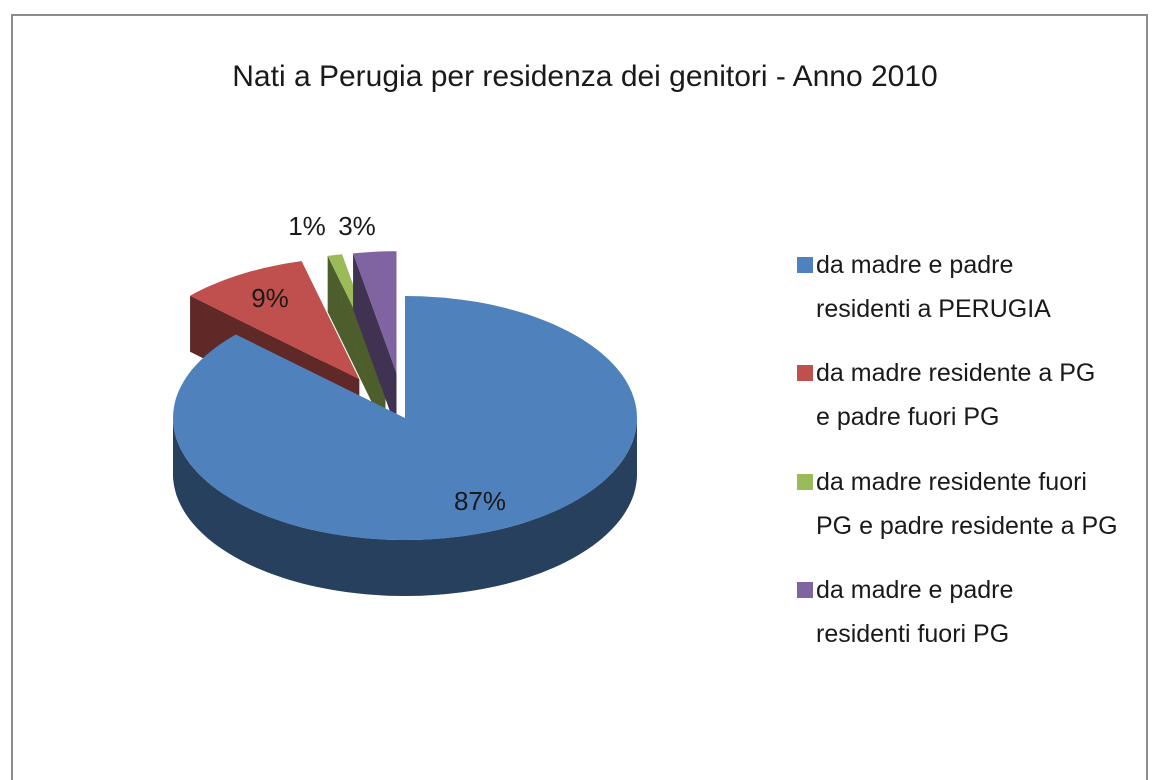  Describe the element at coordinates (307, 226) in the screenshot. I see `data-label: 1%` at that location.